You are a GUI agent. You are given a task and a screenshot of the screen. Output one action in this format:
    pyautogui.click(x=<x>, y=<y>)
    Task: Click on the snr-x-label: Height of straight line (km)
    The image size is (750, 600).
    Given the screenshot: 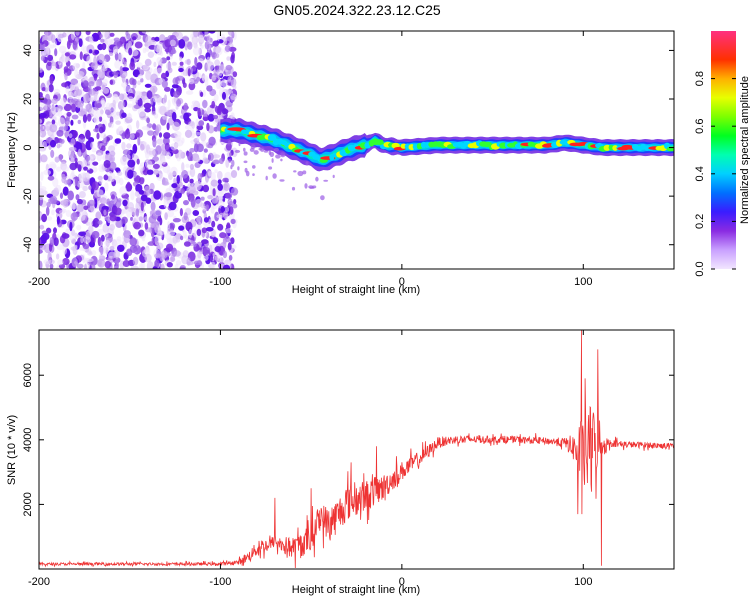 What is the action you would take?
    pyautogui.click(x=356, y=590)
    